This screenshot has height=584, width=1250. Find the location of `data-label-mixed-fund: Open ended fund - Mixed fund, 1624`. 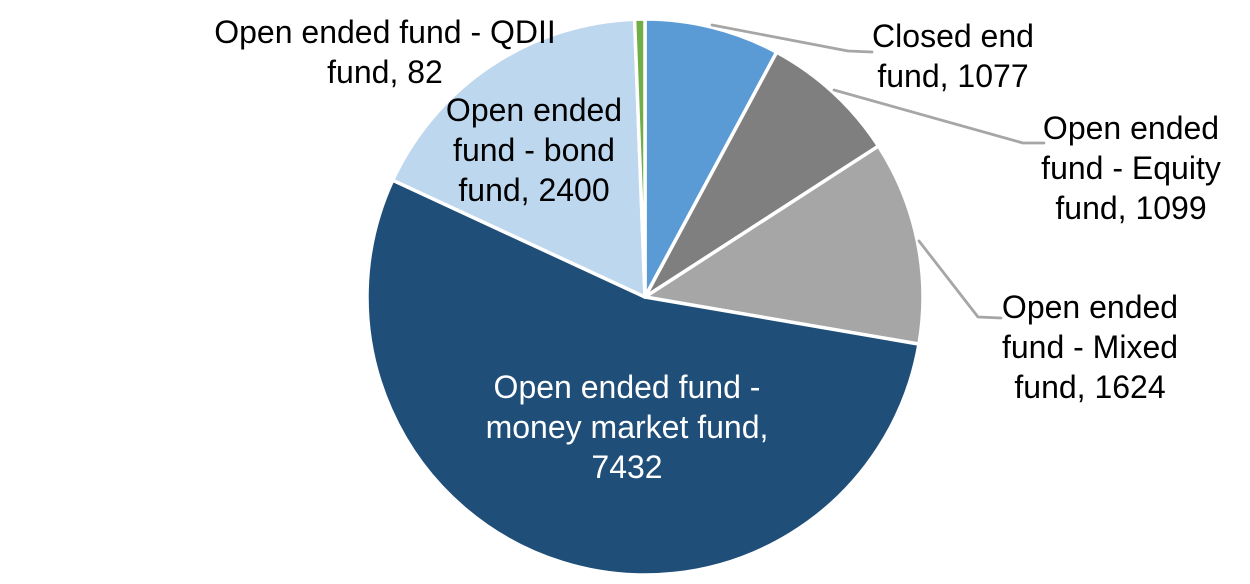

data-label-mixed-fund: Open ended fund - Mixed fund, 1624 is located at coordinates (1090, 347).